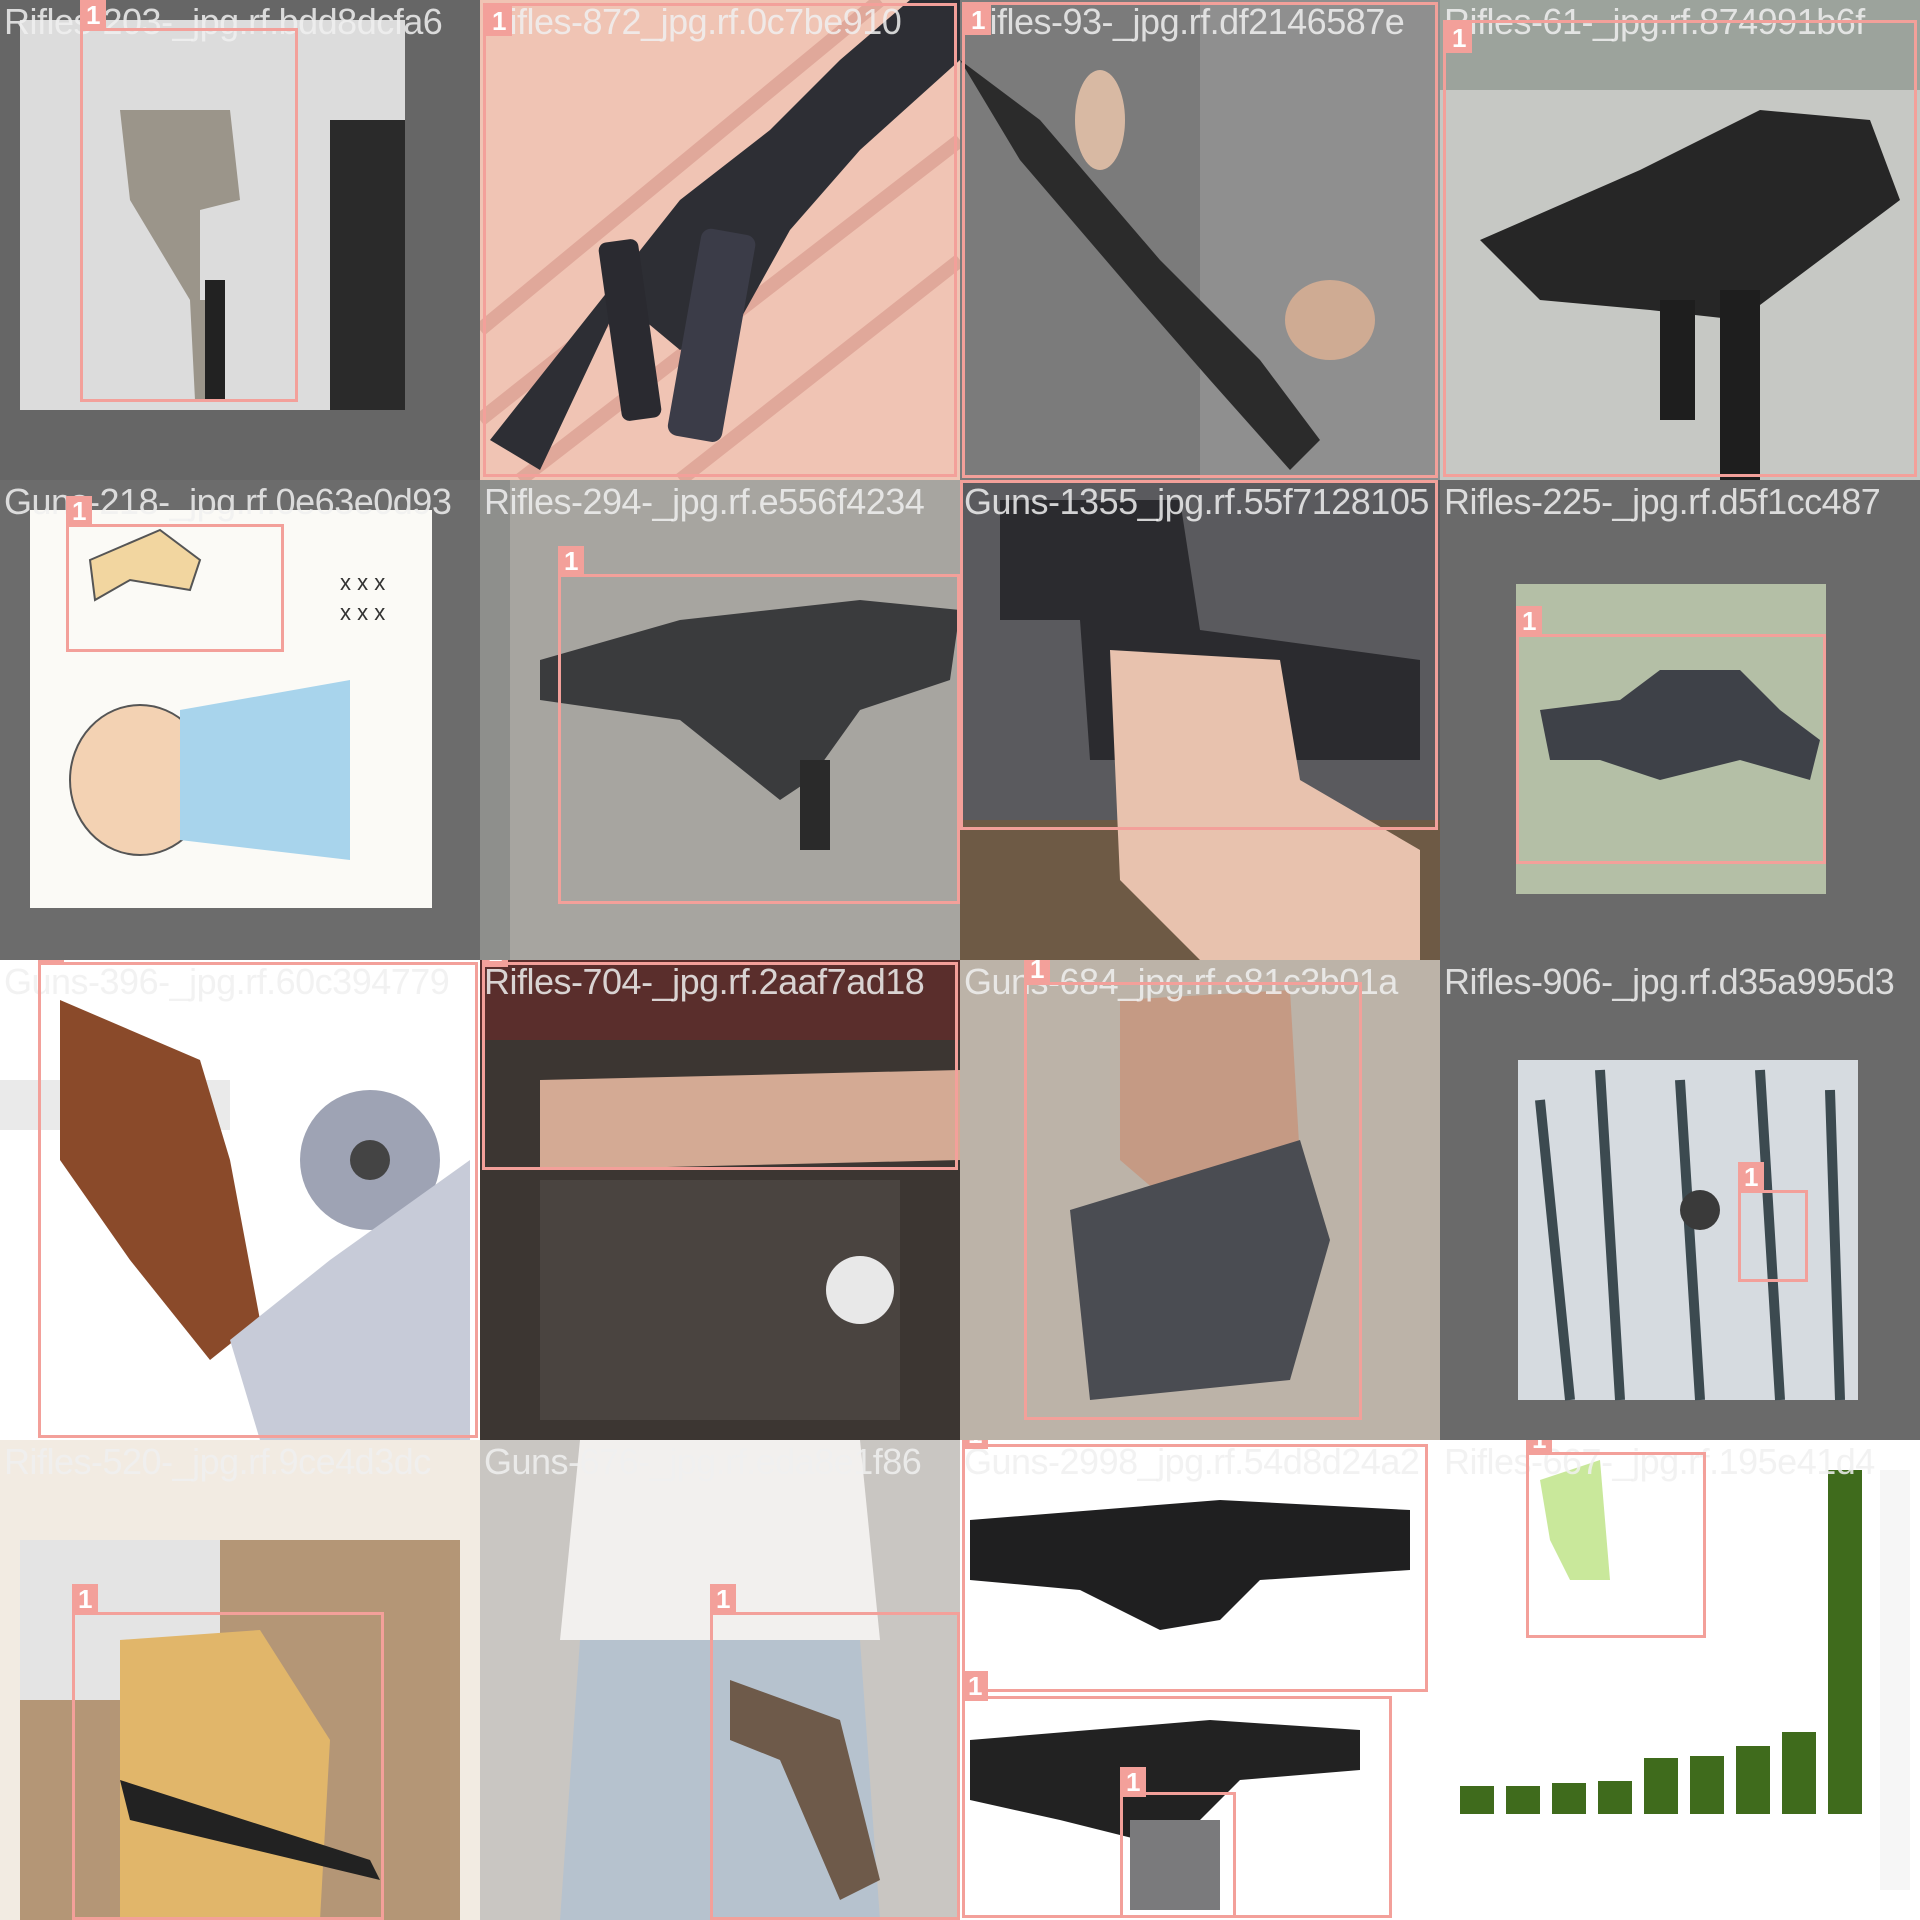 The width and height of the screenshot is (1920, 1920). What do you see at coordinates (1195, 1566) in the screenshot?
I see `bounding-box-1: 1` at bounding box center [1195, 1566].